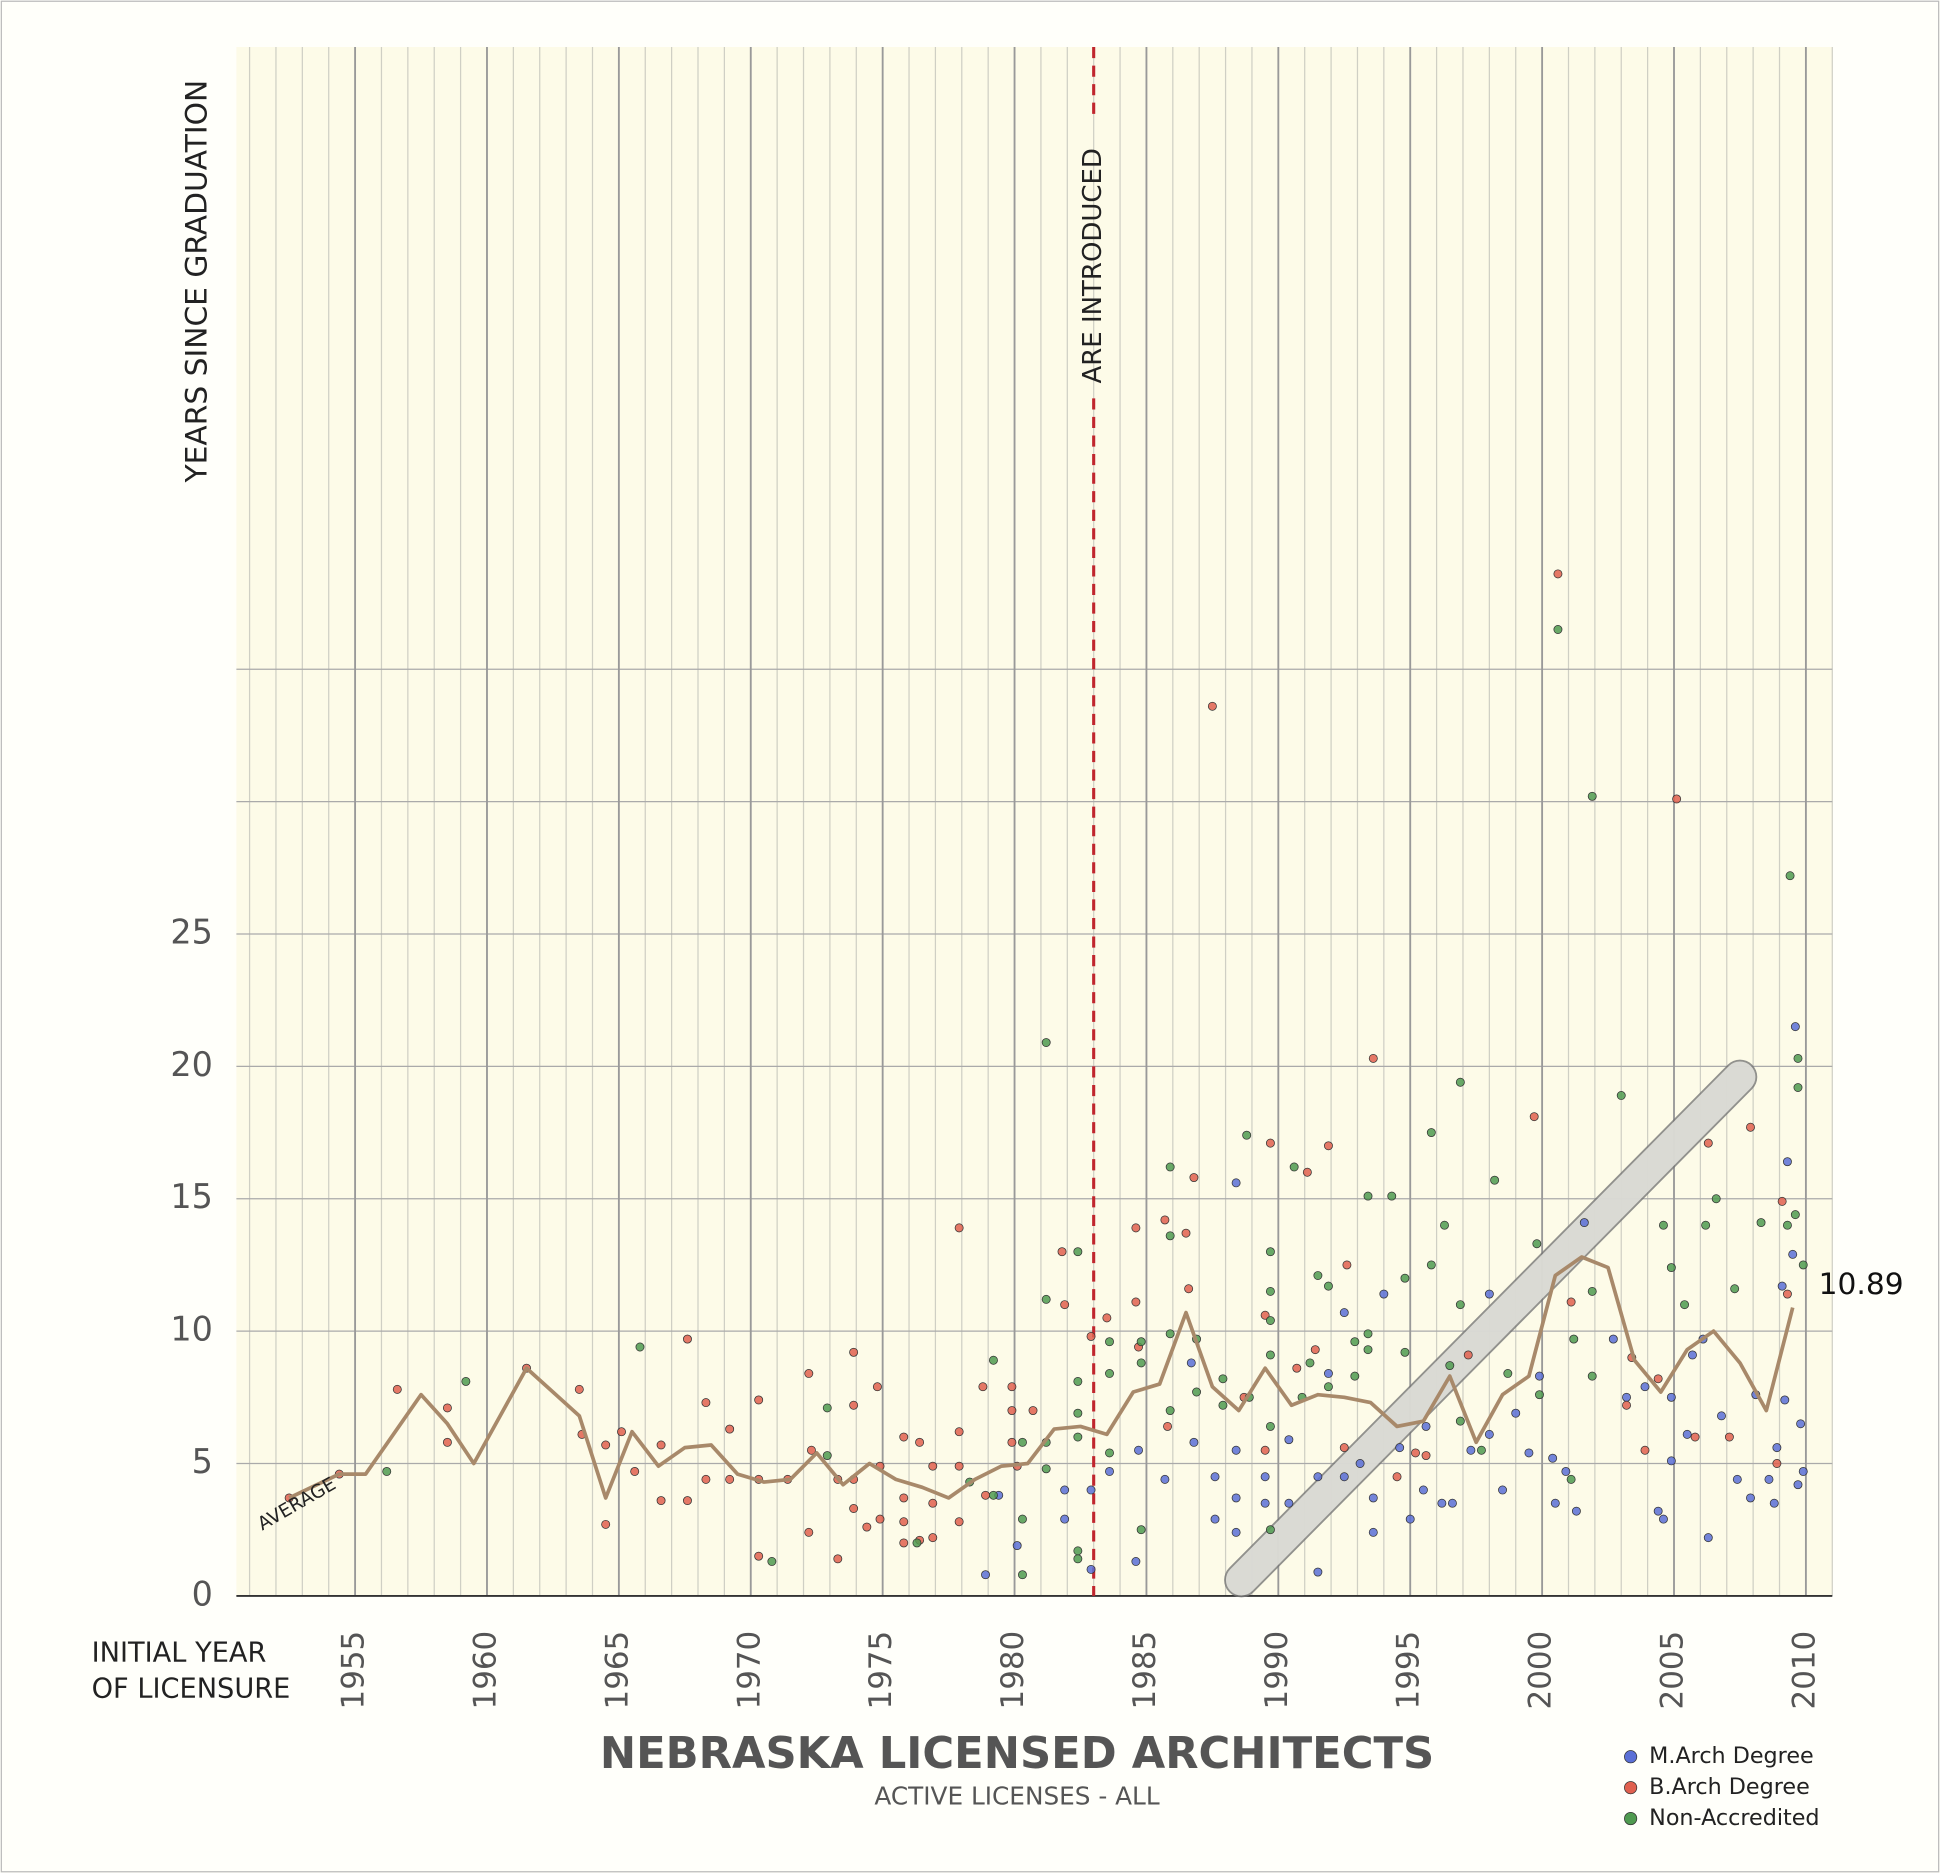  What do you see at coordinates (1861, 1284) in the screenshot?
I see `average-end-label: 10.89` at bounding box center [1861, 1284].